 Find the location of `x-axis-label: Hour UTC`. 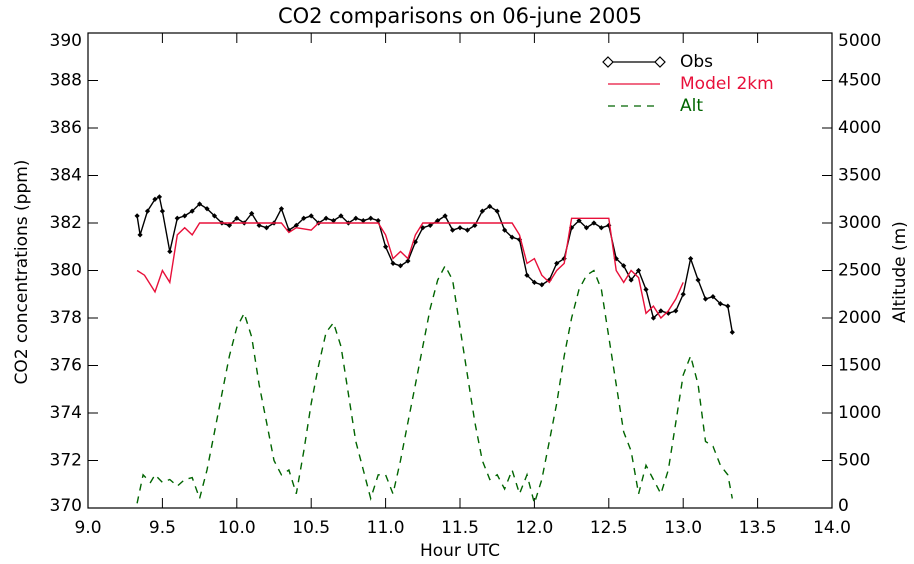

x-axis-label: Hour UTC is located at coordinates (460, 551).